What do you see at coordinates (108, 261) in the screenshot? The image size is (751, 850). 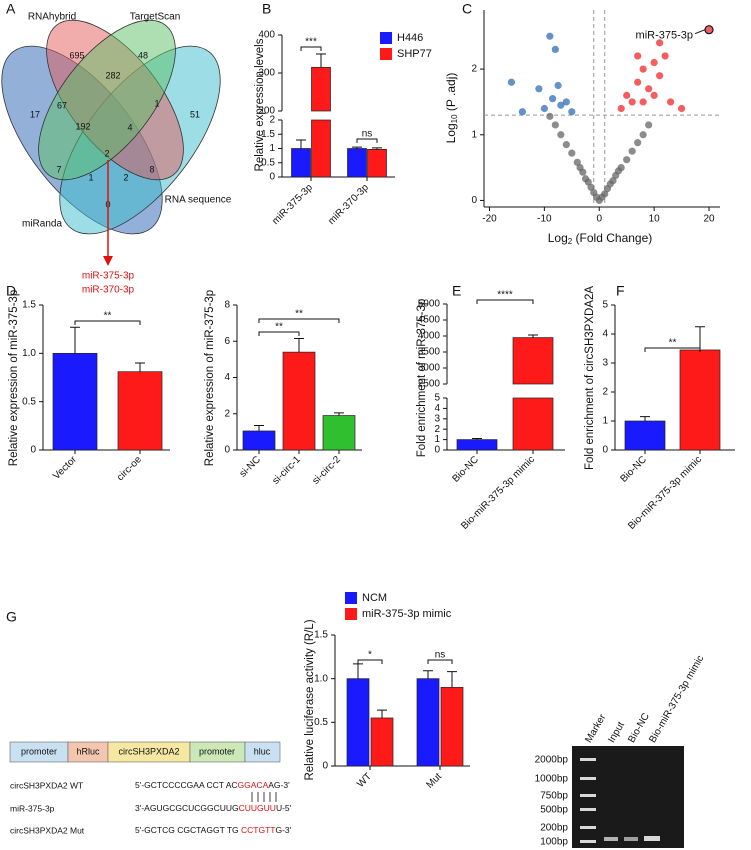 I see `arrow-head` at bounding box center [108, 261].